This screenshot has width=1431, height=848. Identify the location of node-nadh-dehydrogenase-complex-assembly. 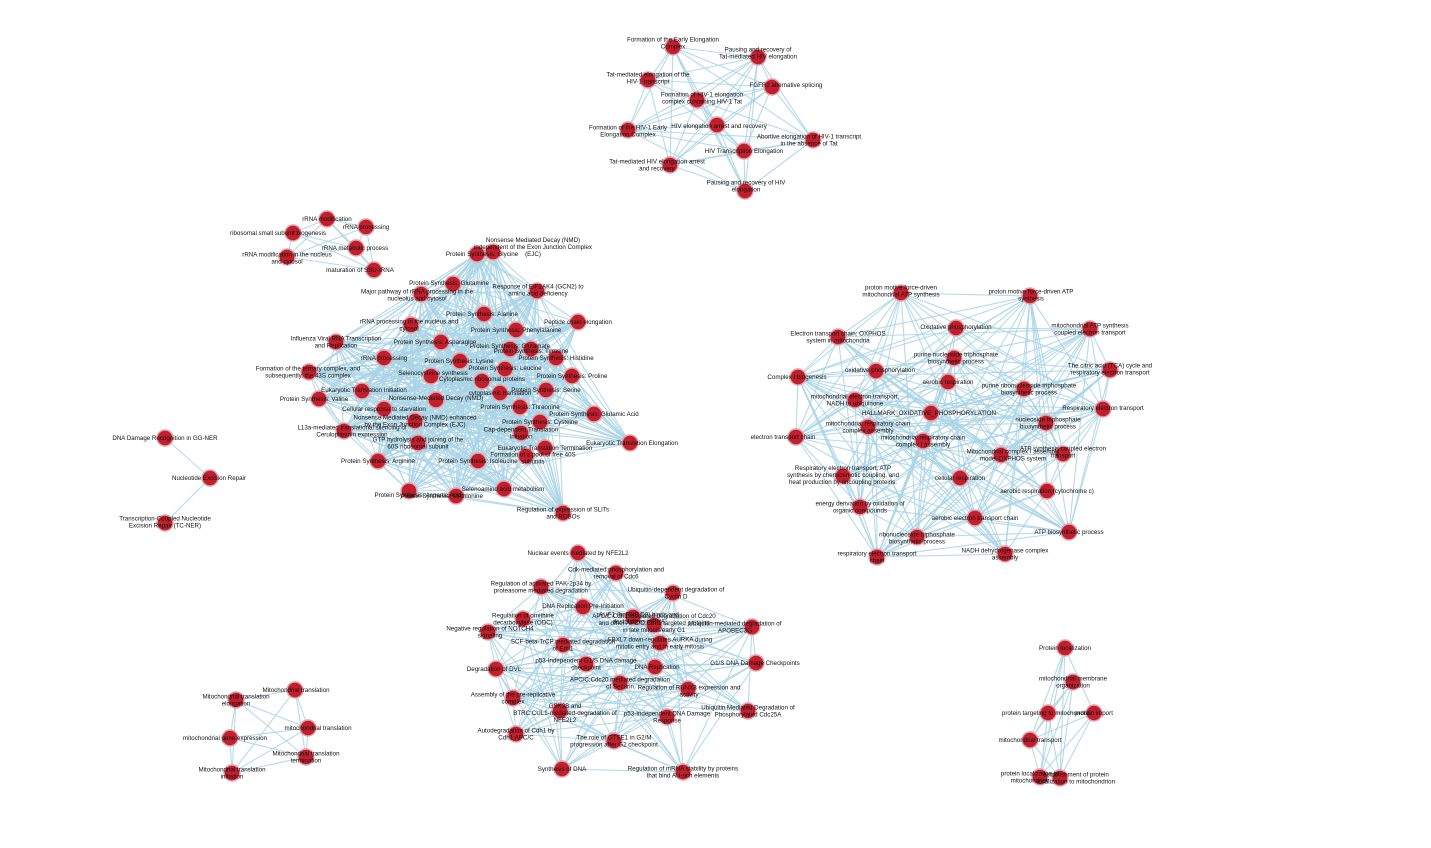
(1005, 554).